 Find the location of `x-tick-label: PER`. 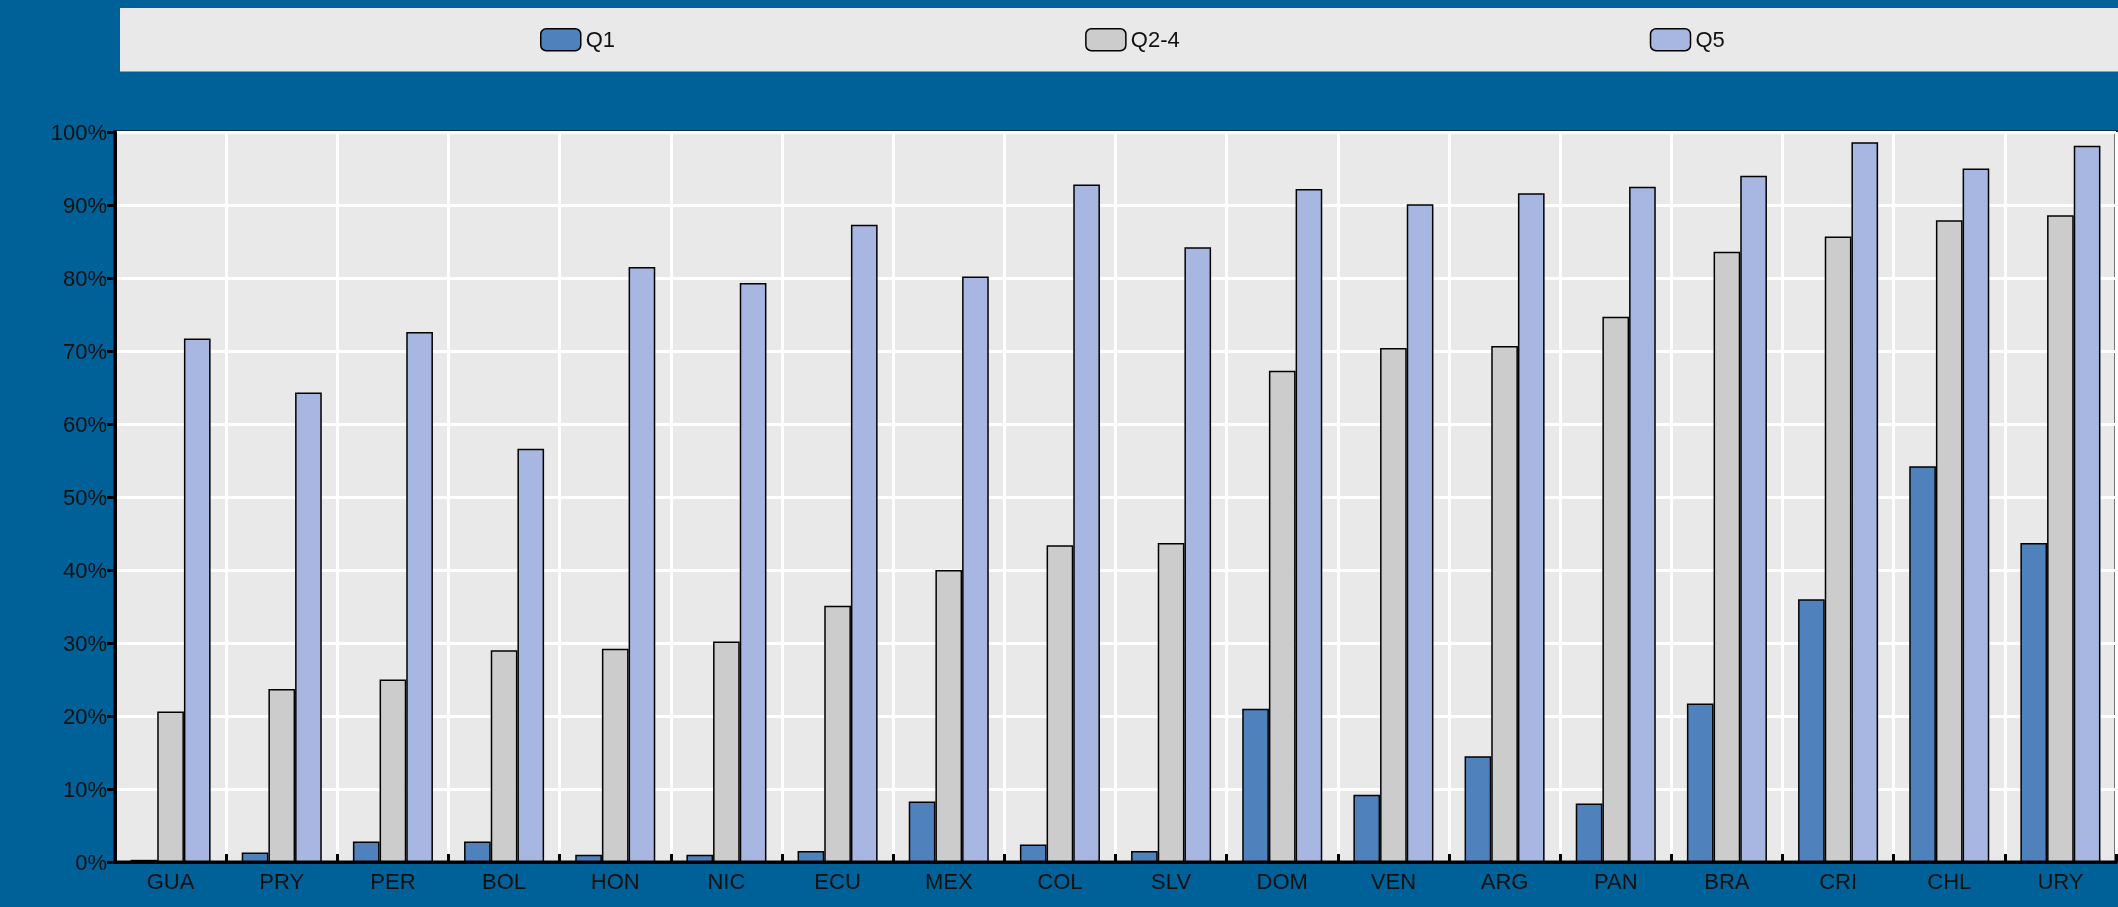

x-tick-label: PER is located at coordinates (393, 881).